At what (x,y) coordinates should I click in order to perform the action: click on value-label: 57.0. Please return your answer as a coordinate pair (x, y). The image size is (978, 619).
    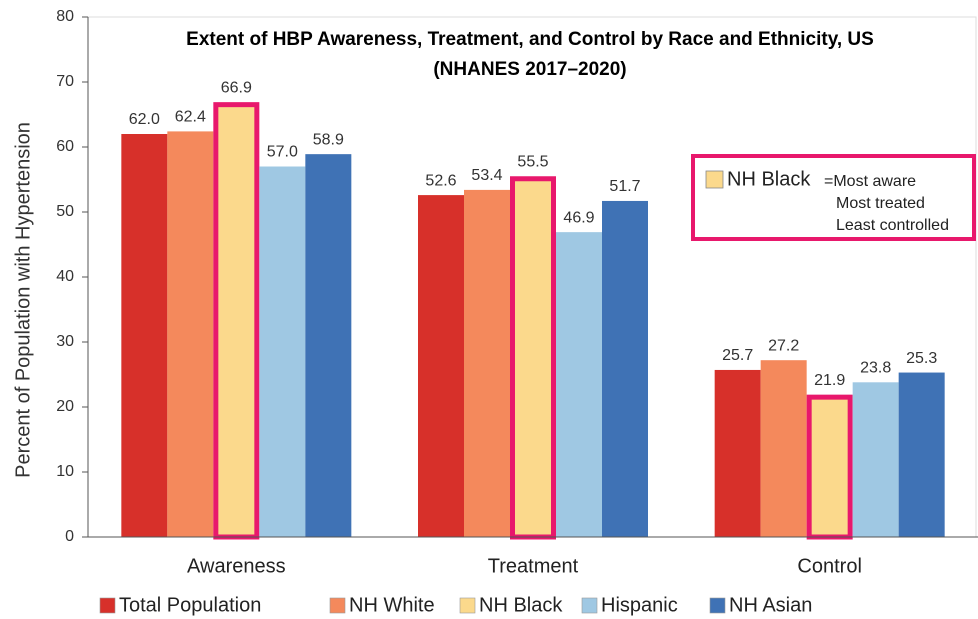
    Looking at the image, I should click on (282, 152).